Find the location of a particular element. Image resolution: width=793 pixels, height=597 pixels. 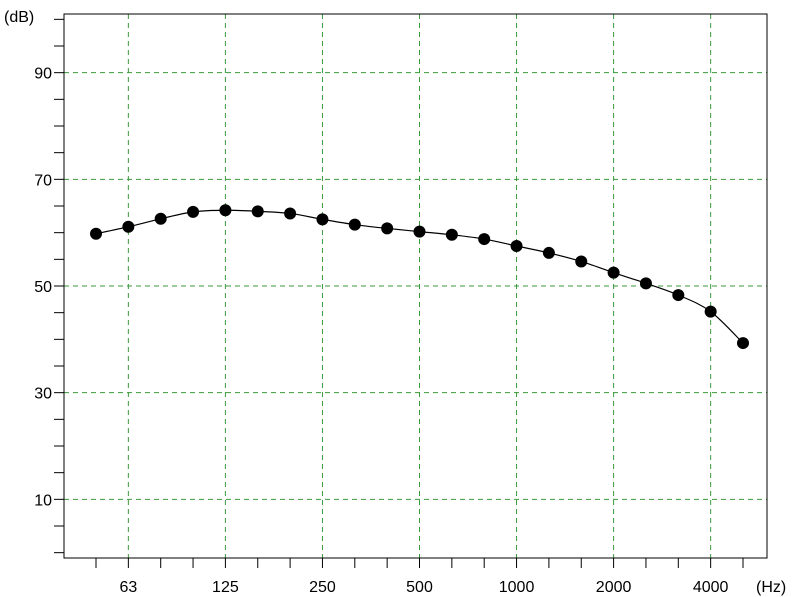

y-tick-label: 50 is located at coordinates (43, 287).